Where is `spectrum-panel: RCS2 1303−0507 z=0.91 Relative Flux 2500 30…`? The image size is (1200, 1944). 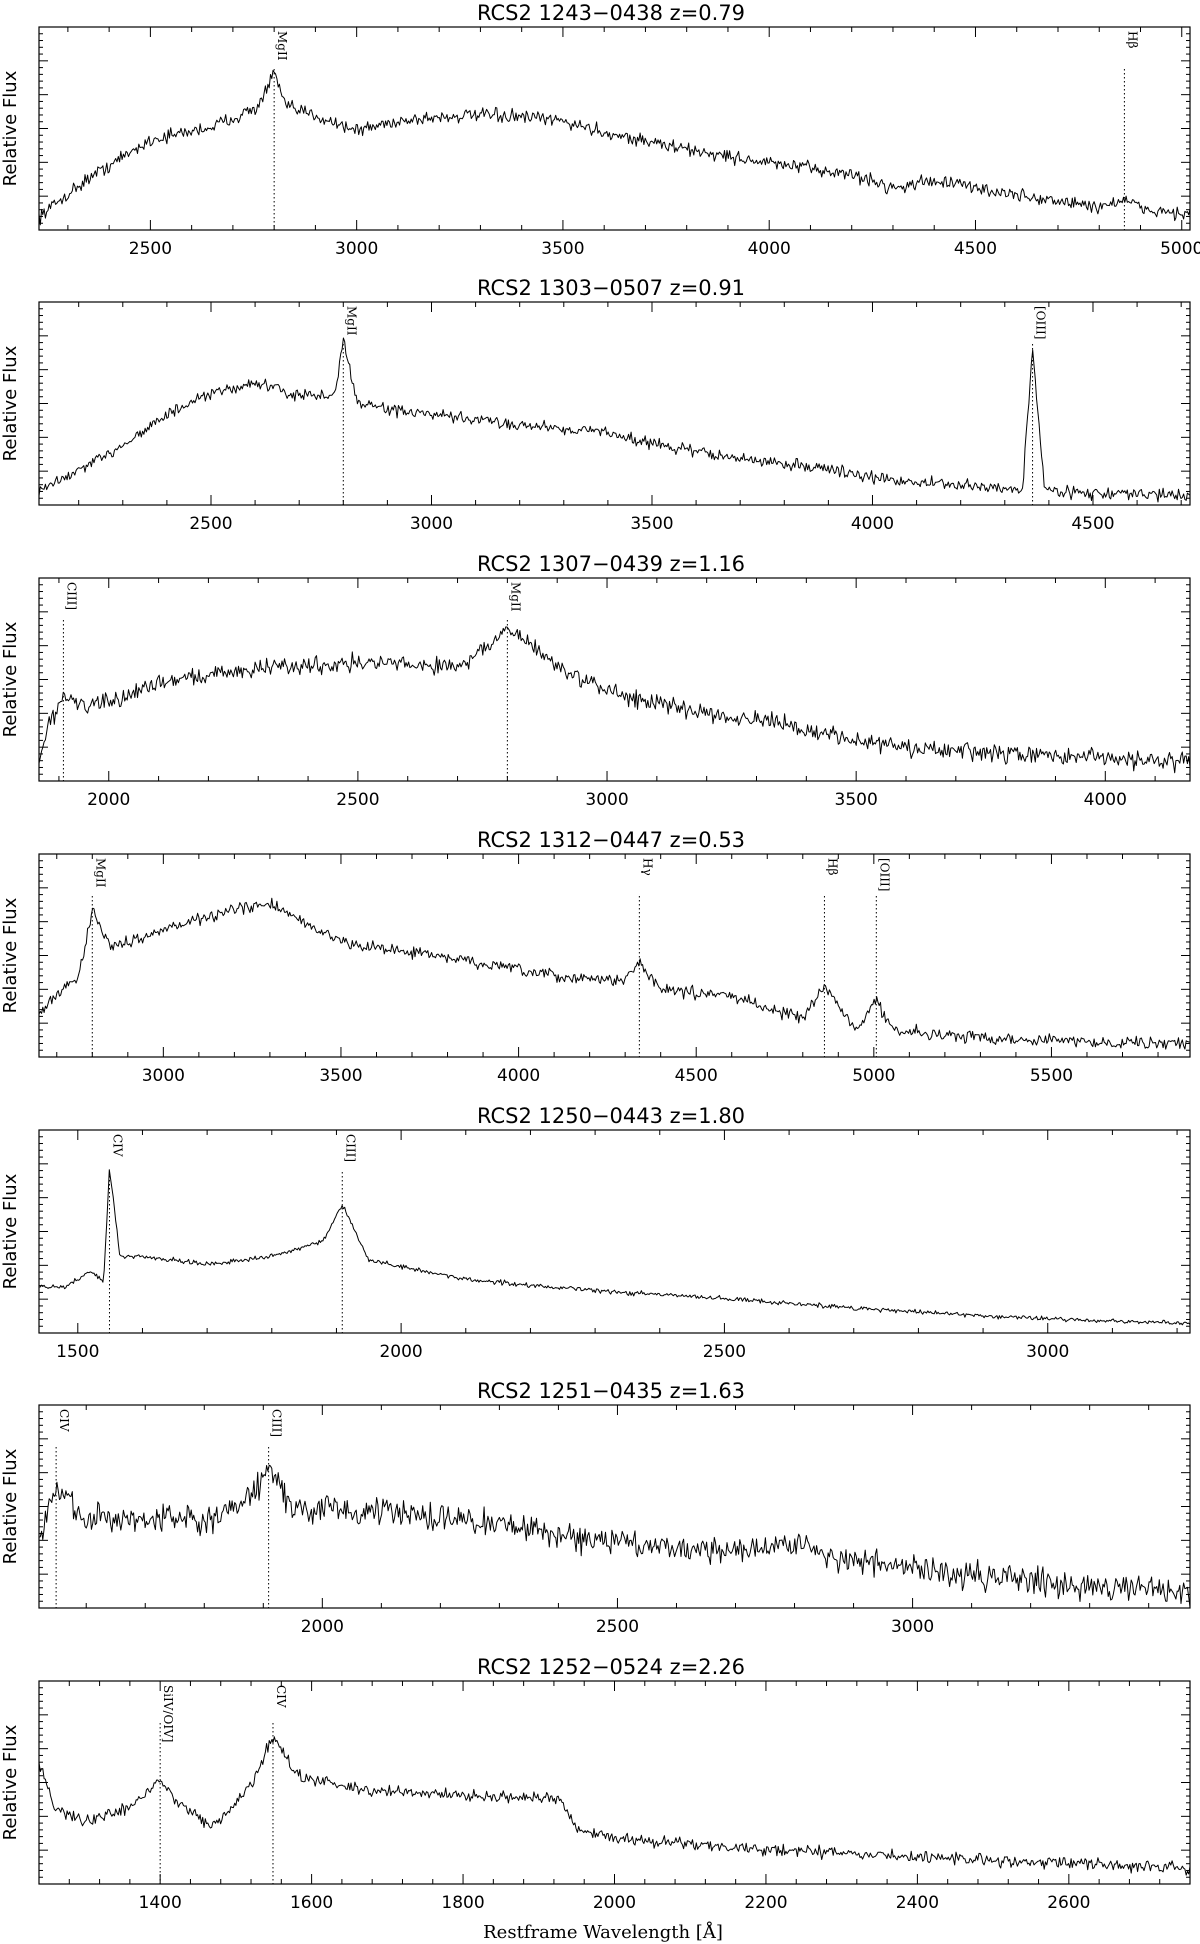
spectrum-panel: RCS2 1303−0507 z=0.91 Relative Flux 2500 30… is located at coordinates (595, 405).